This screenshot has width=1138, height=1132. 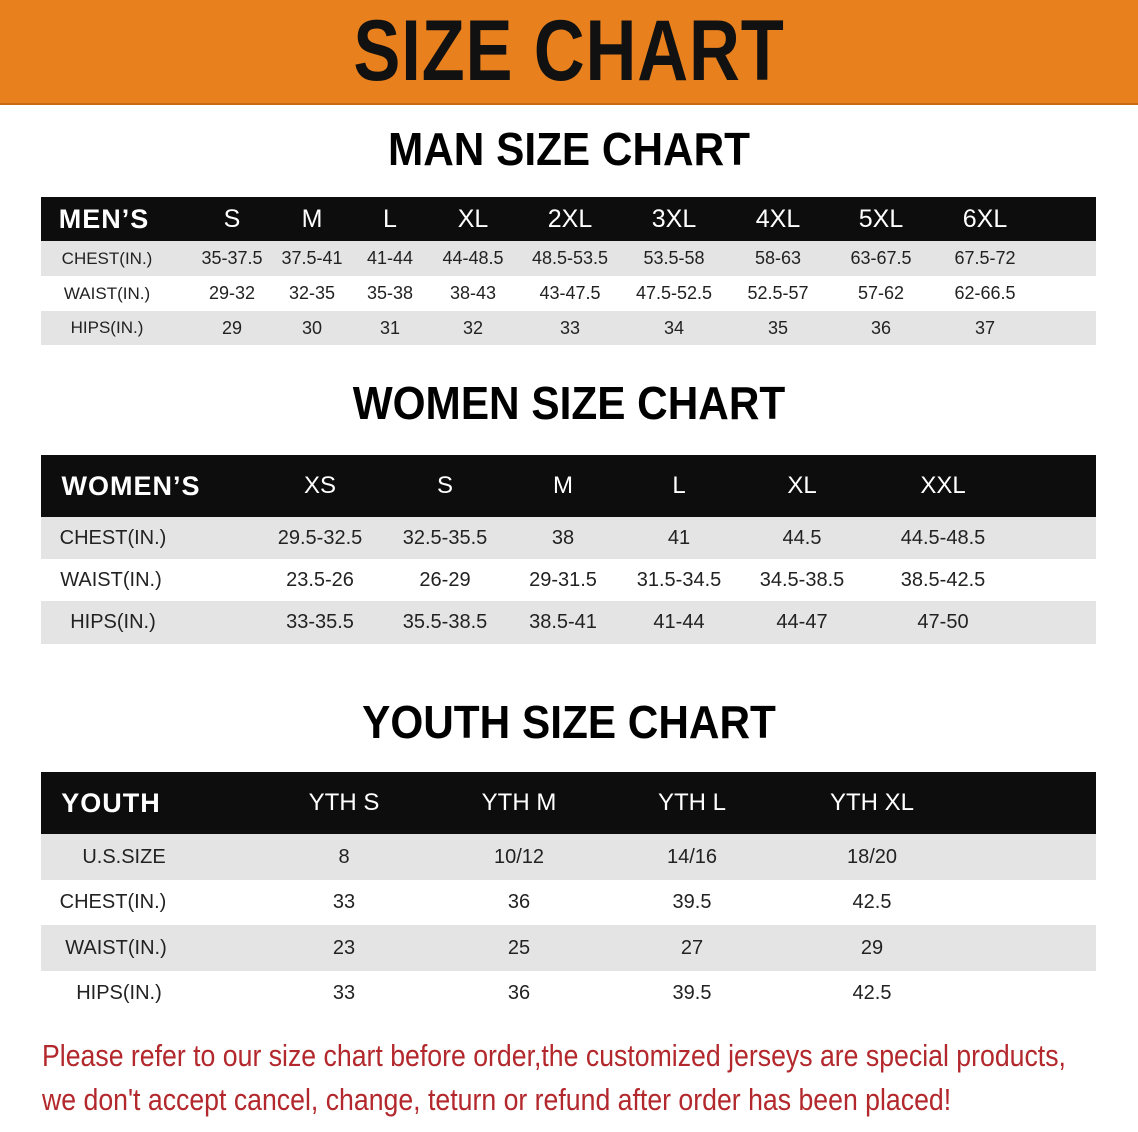 What do you see at coordinates (563, 579) in the screenshot?
I see `measurement-cell: 29-31.5` at bounding box center [563, 579].